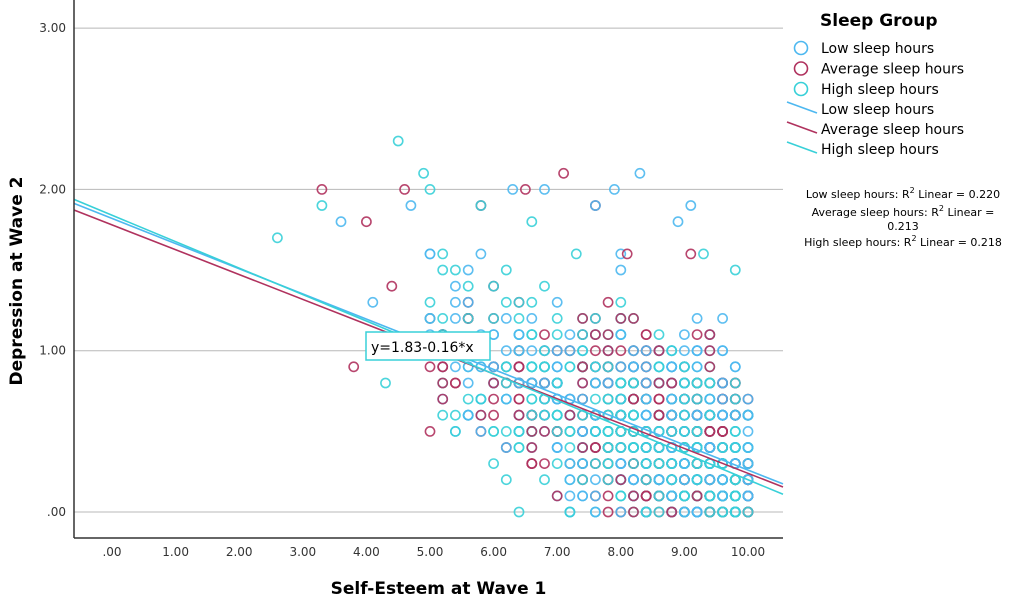 The width and height of the screenshot is (1024, 604). What do you see at coordinates (493, 552) in the screenshot?
I see `x-tick-label: 6.00` at bounding box center [493, 552].